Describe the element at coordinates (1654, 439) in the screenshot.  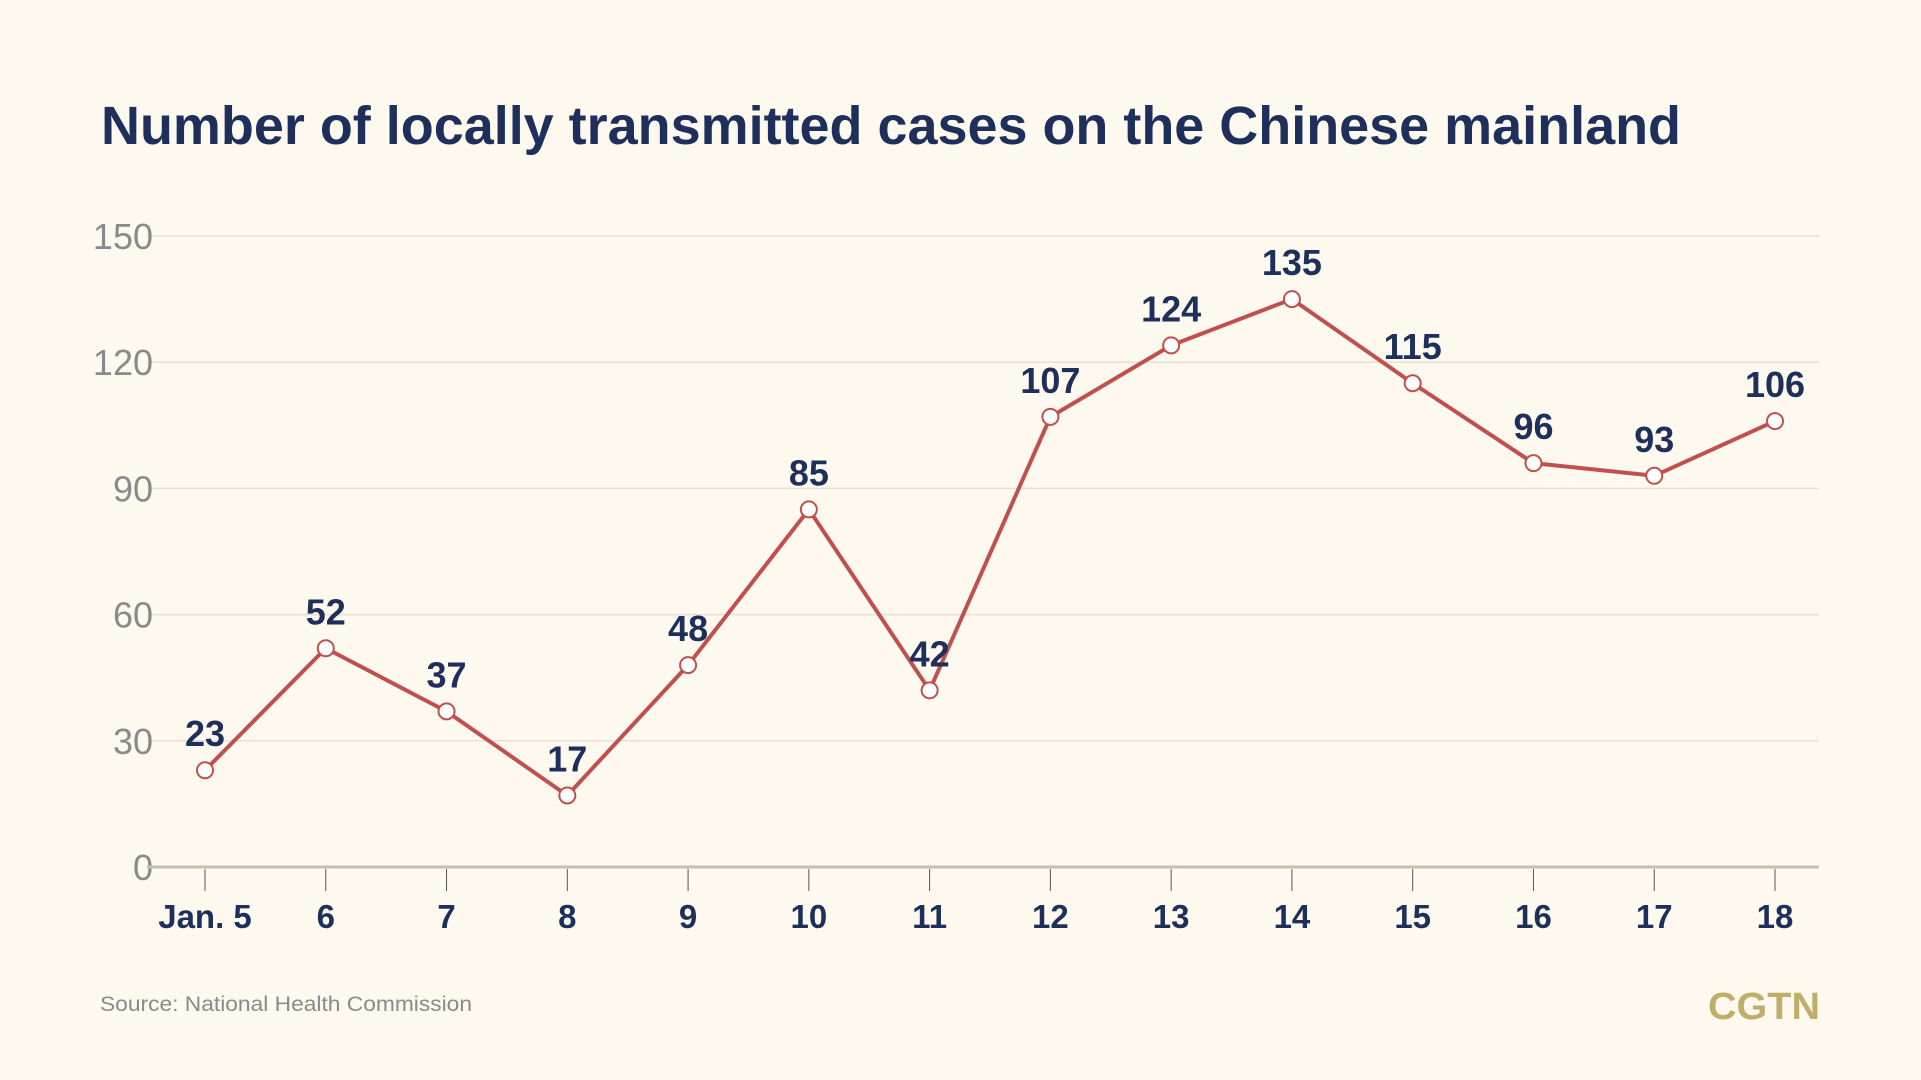
I see `data-label: 93` at that location.